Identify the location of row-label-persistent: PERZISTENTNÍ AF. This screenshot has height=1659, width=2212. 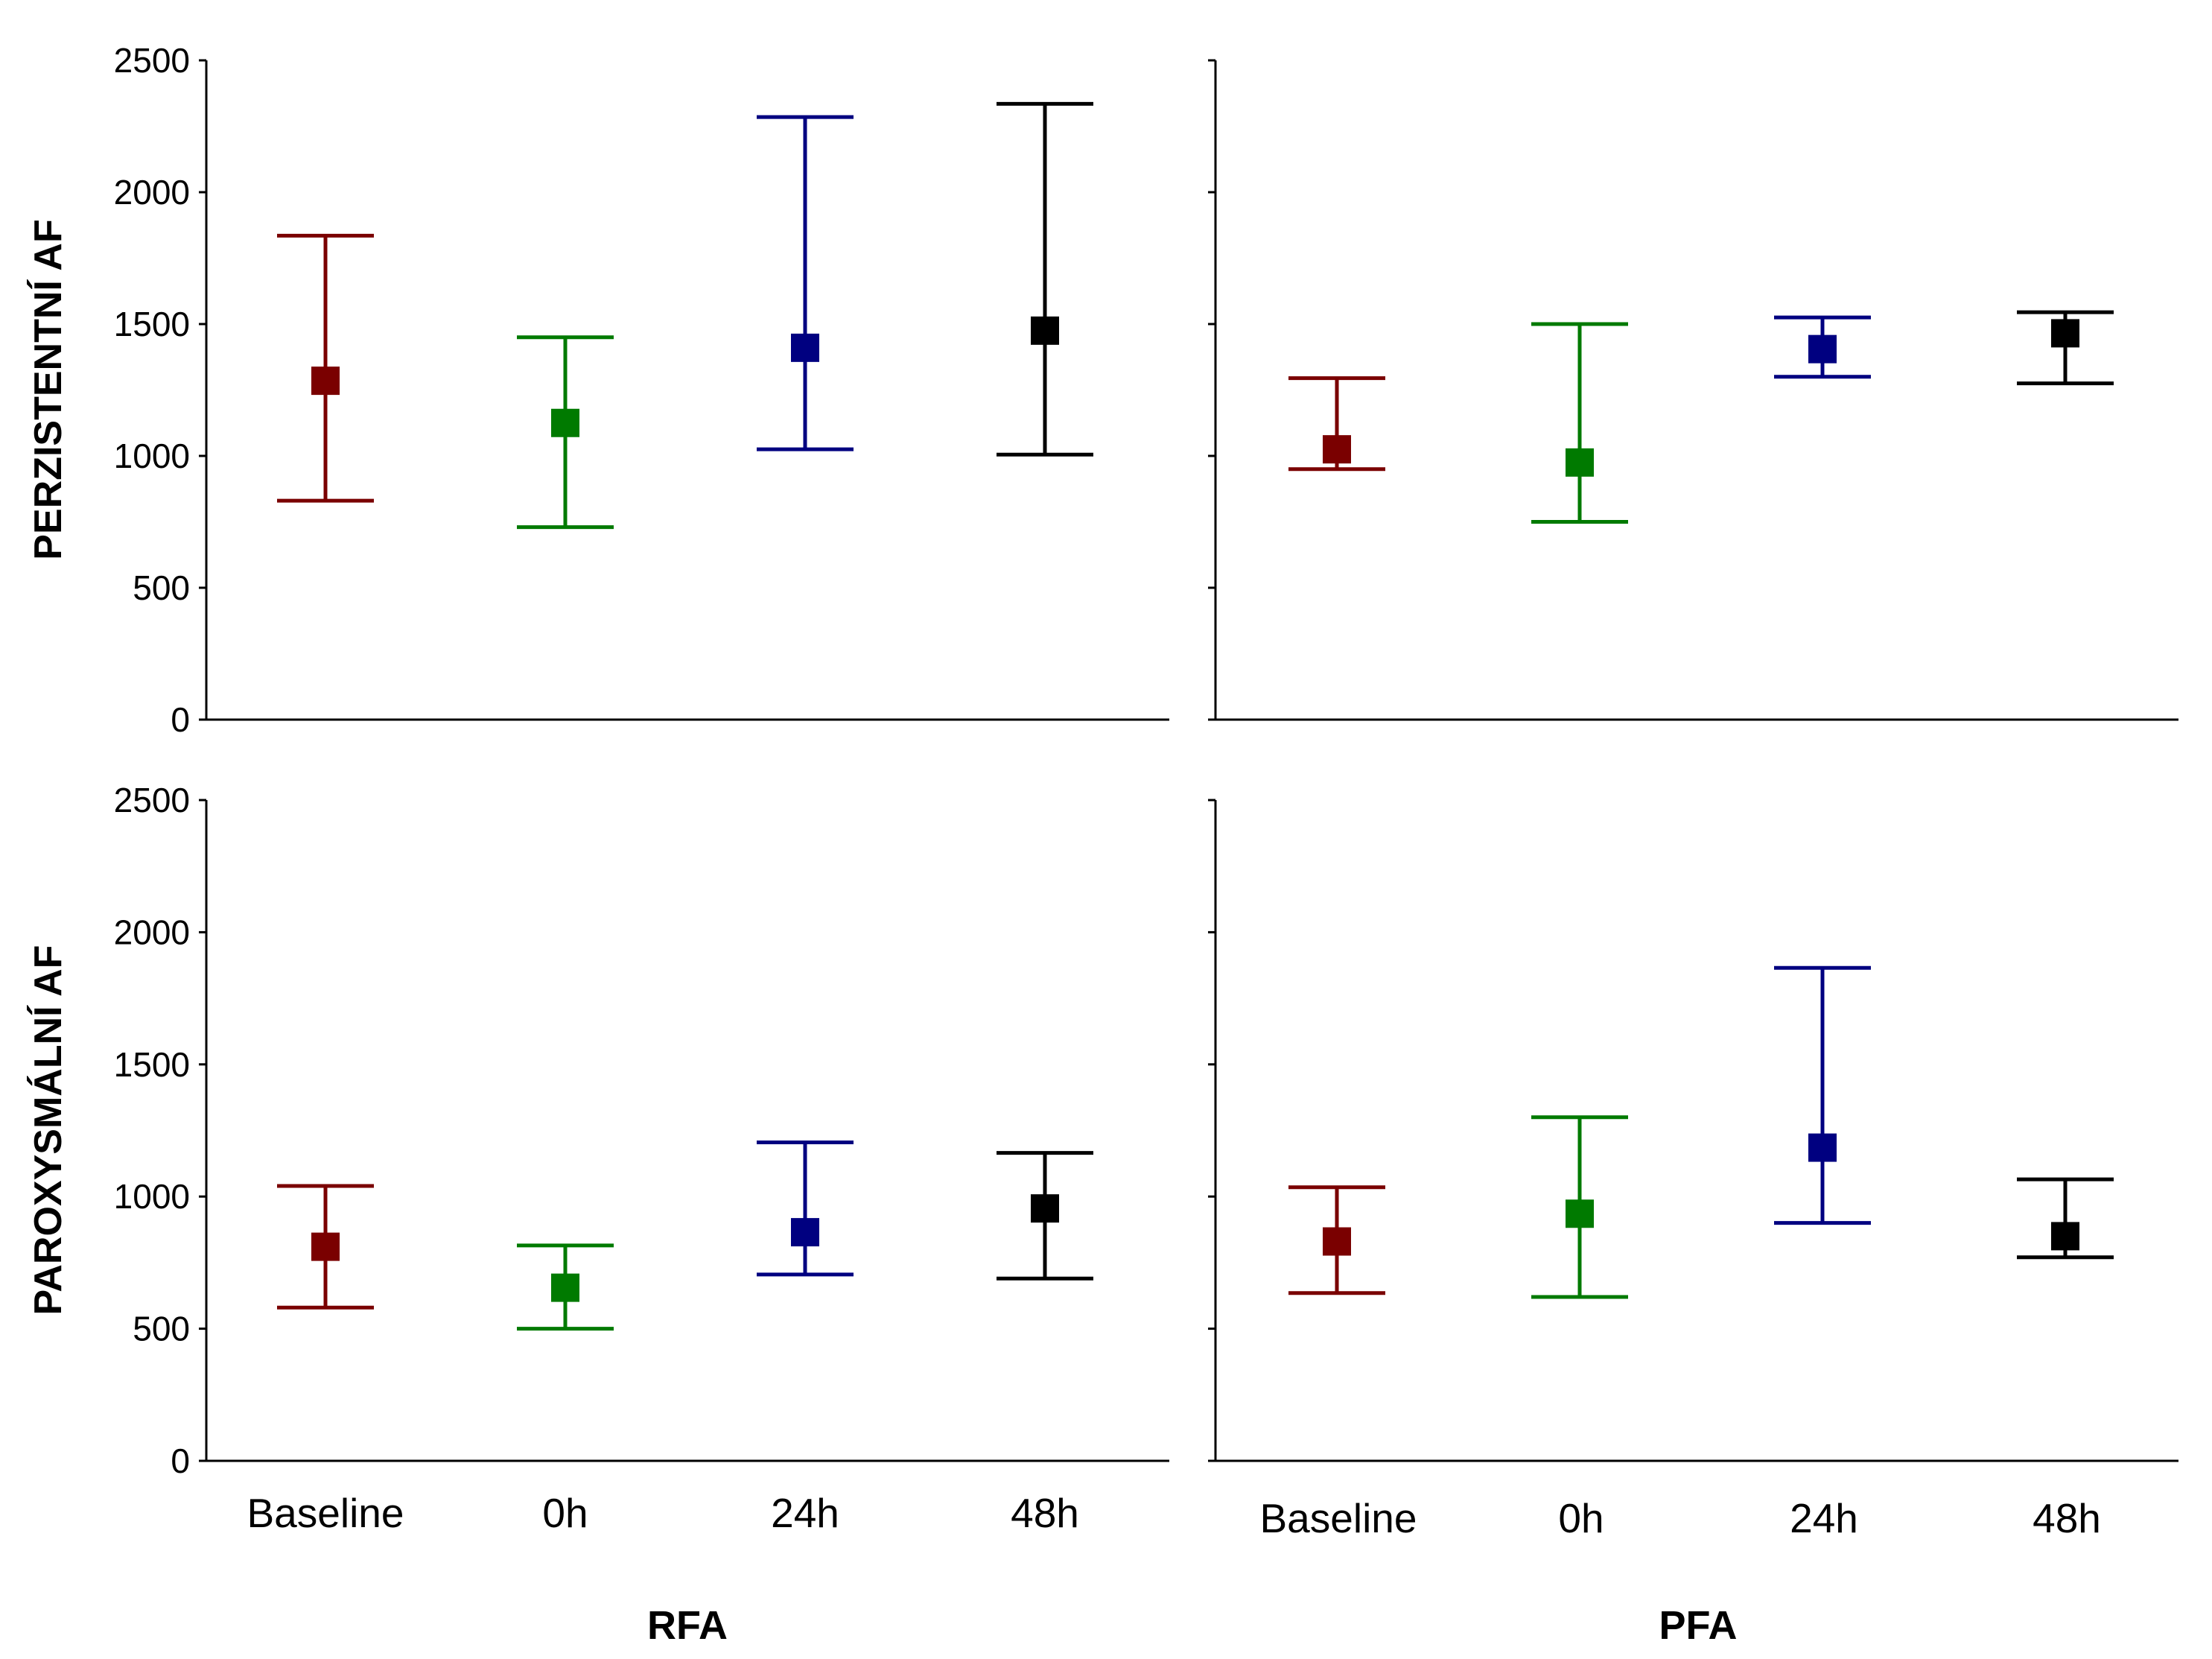
(48, 389).